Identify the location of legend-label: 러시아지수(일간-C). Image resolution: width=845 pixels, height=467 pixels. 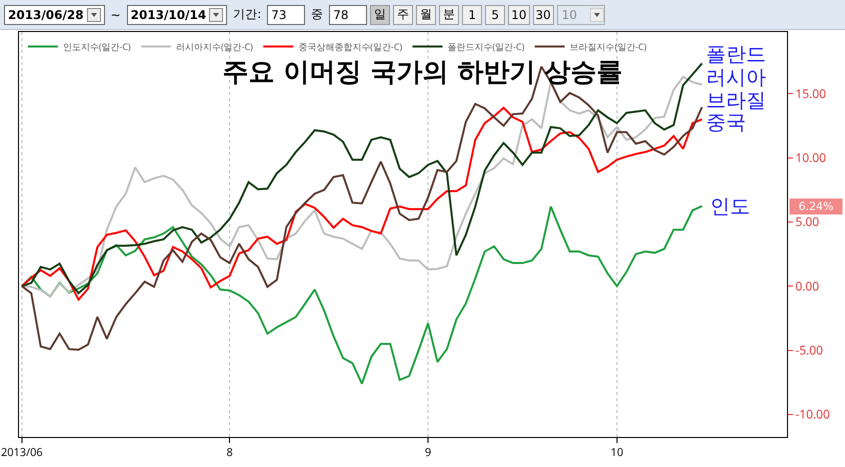
(215, 47).